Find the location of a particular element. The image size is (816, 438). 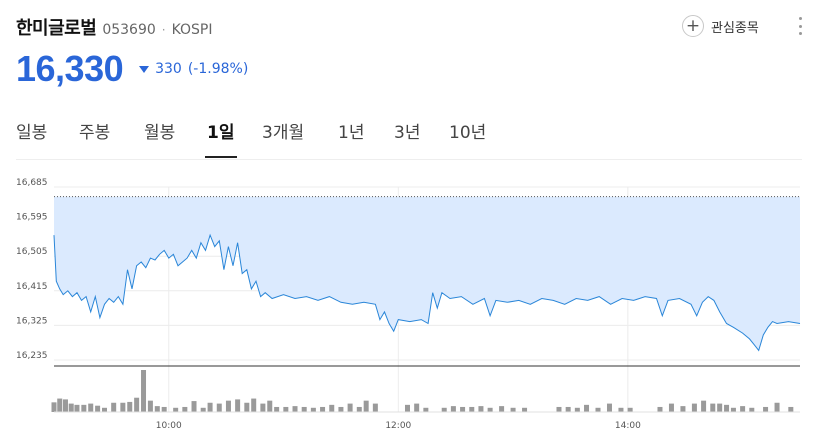

tab-weekly-candle: 주봉 is located at coordinates (95, 133).